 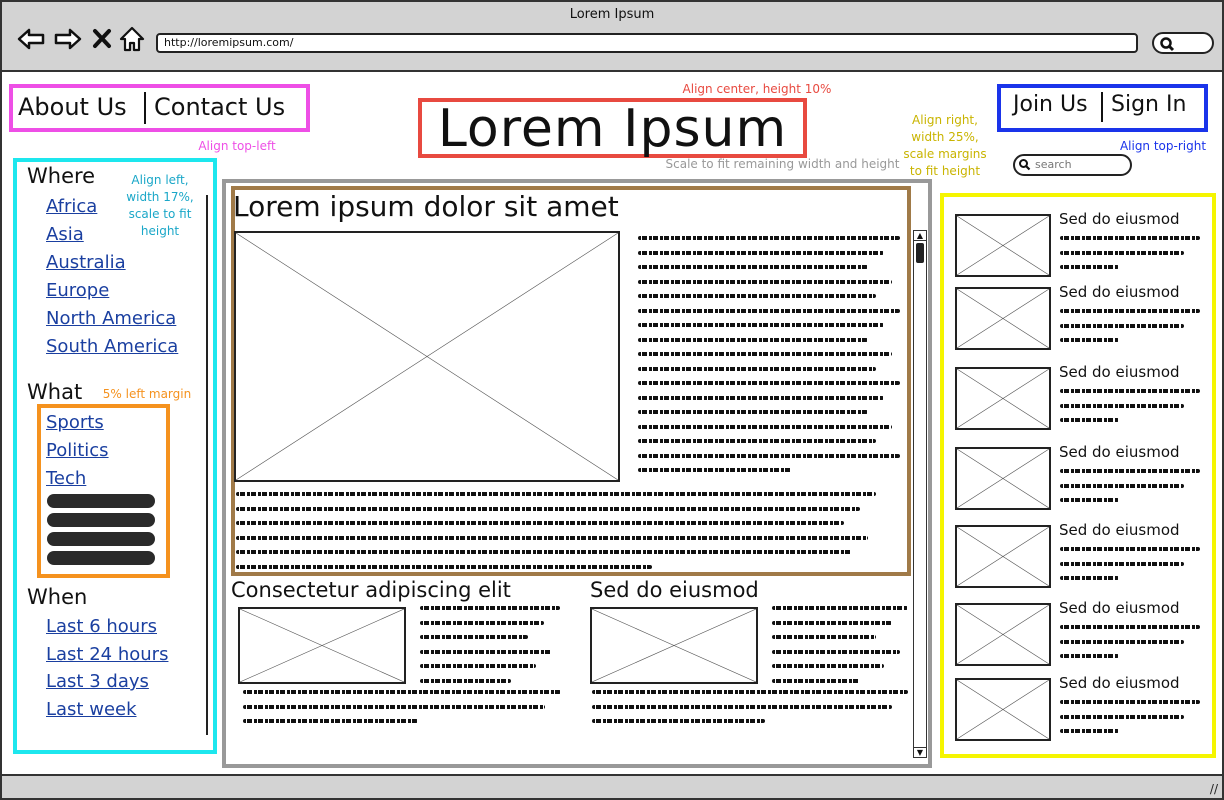 What do you see at coordinates (91, 709) in the screenshot?
I see `sidebar-item-last-week: Last week` at bounding box center [91, 709].